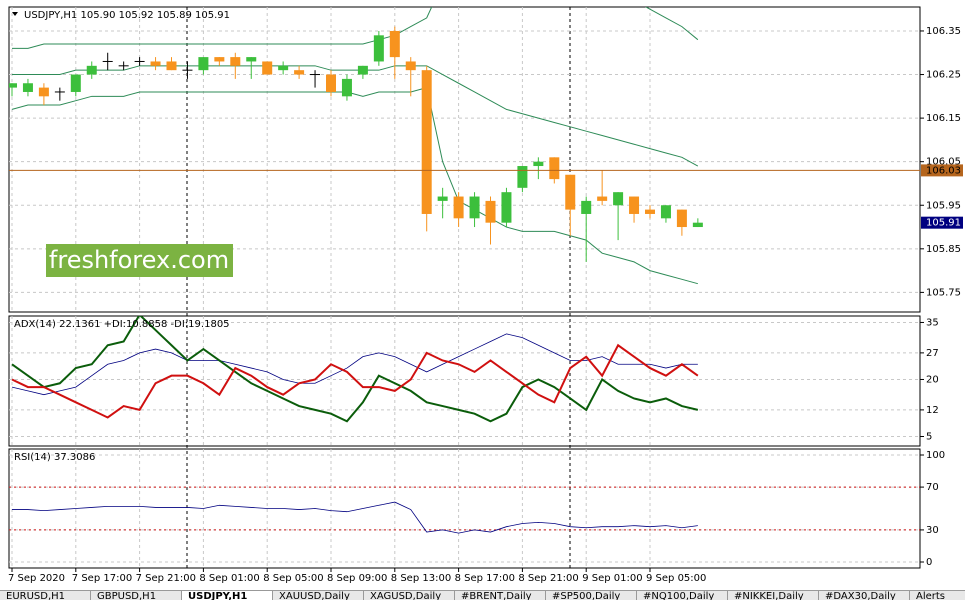  Describe the element at coordinates (229, 578) in the screenshot. I see `x-tick-label: 8 Sep 01:00` at that location.